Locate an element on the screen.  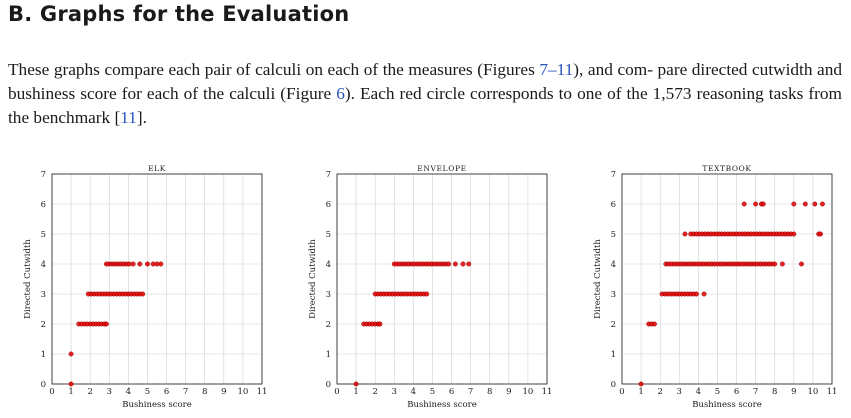
figure-link: 6 is located at coordinates (340, 93).